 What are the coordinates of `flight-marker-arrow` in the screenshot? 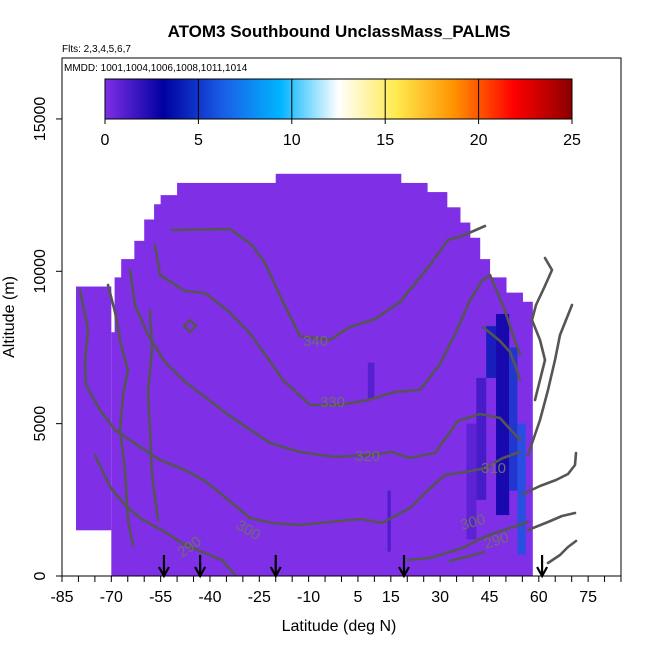 It's located at (542, 567).